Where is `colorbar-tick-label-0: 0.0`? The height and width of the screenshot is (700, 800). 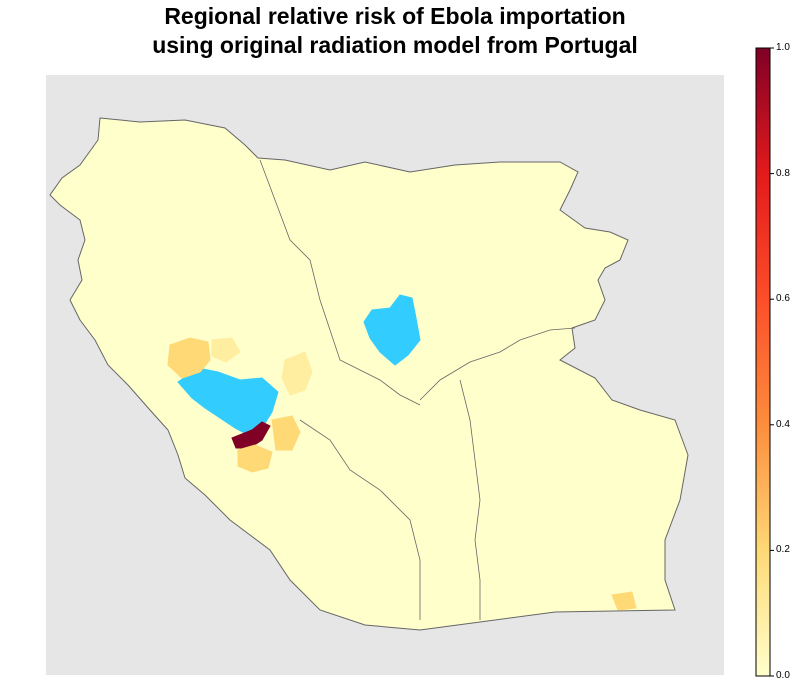
colorbar-tick-label-0: 0.0 is located at coordinates (783, 675).